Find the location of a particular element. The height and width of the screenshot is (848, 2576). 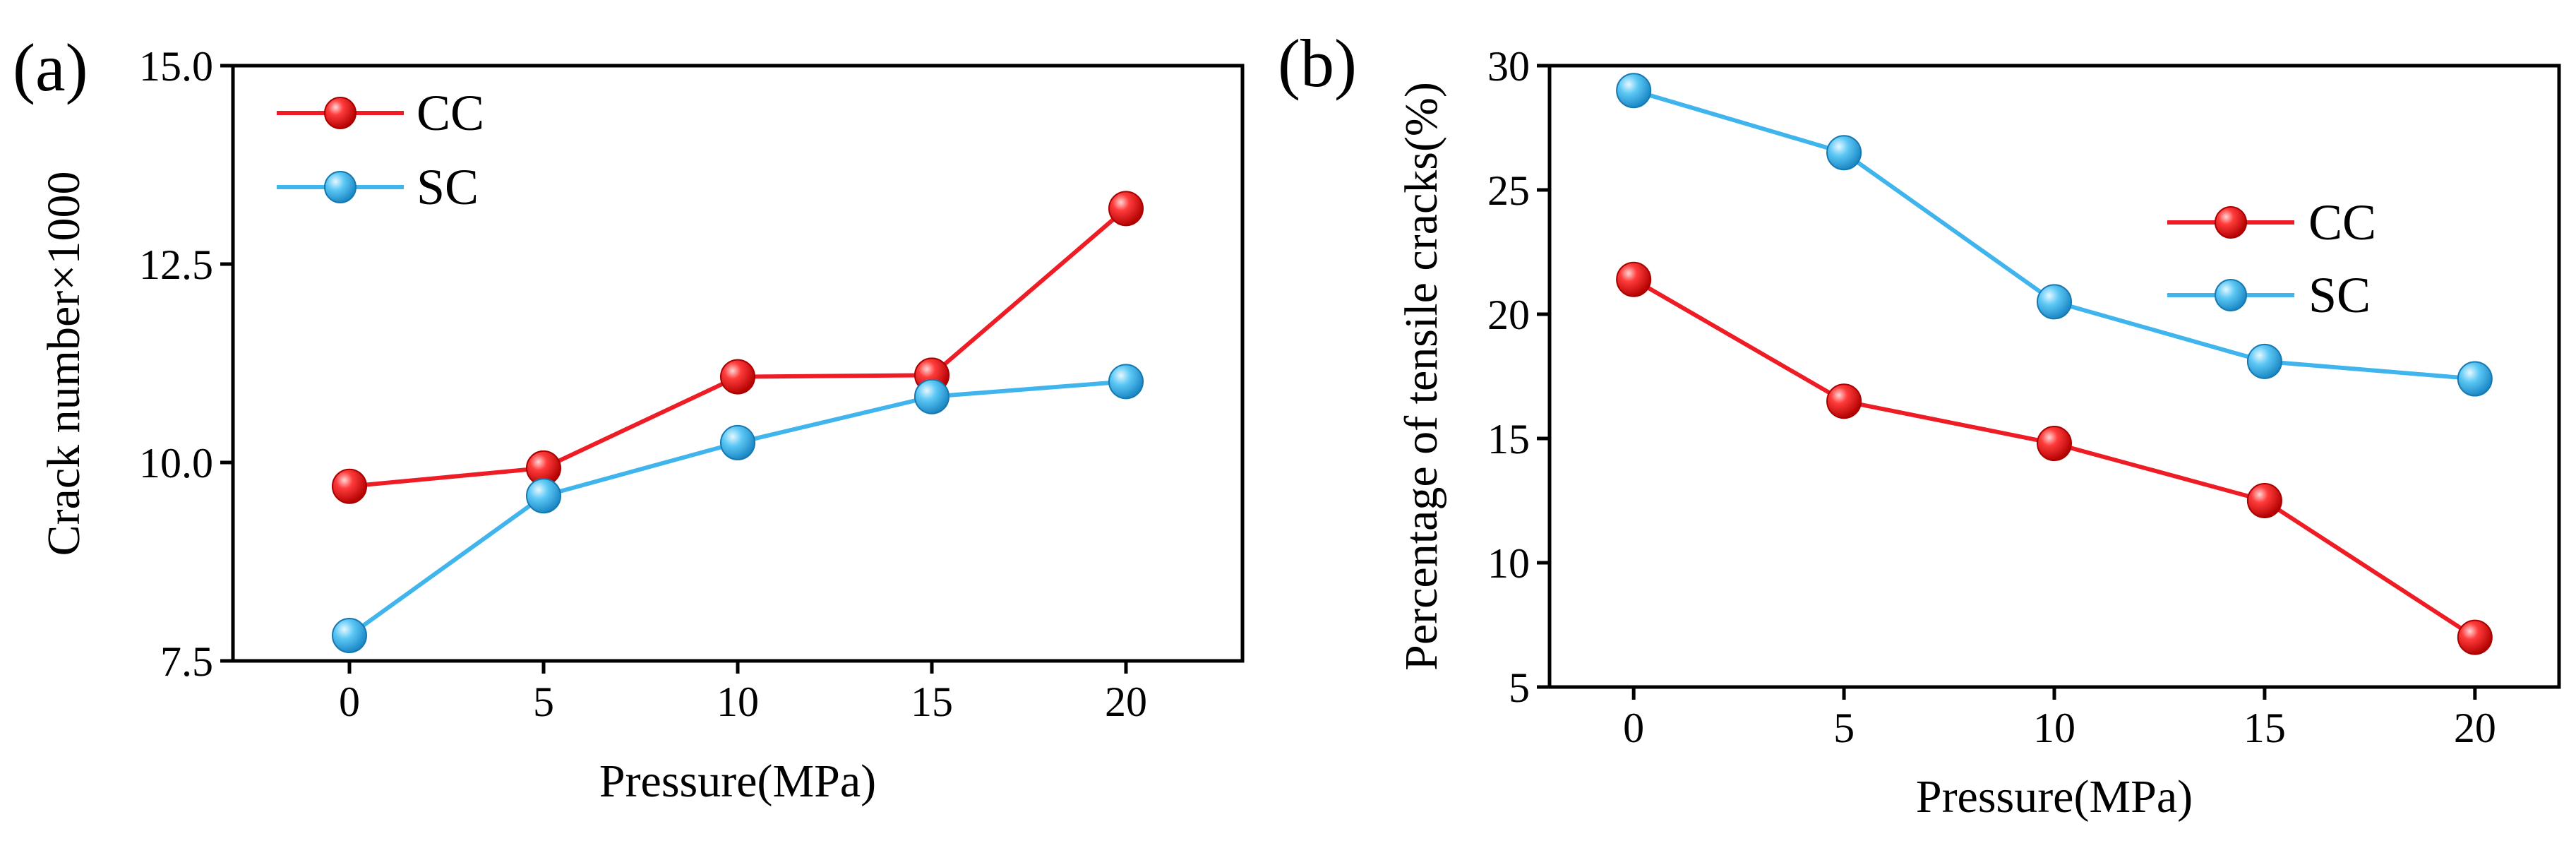

y-tick-label: 10.0 is located at coordinates (176, 463).